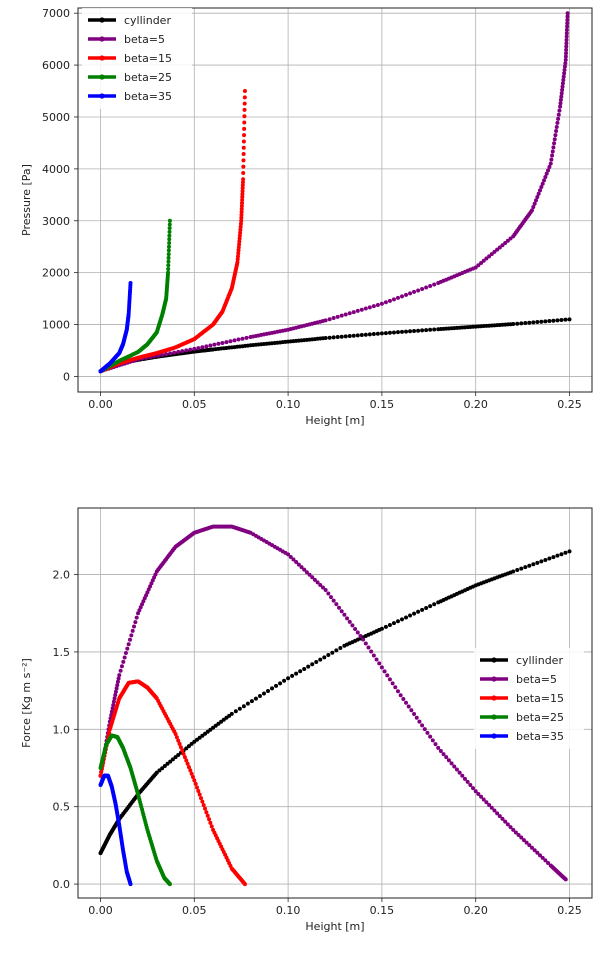 The height and width of the screenshot is (953, 600). I want to click on y-axis-label: Pressure [Pa], so click(26, 200).